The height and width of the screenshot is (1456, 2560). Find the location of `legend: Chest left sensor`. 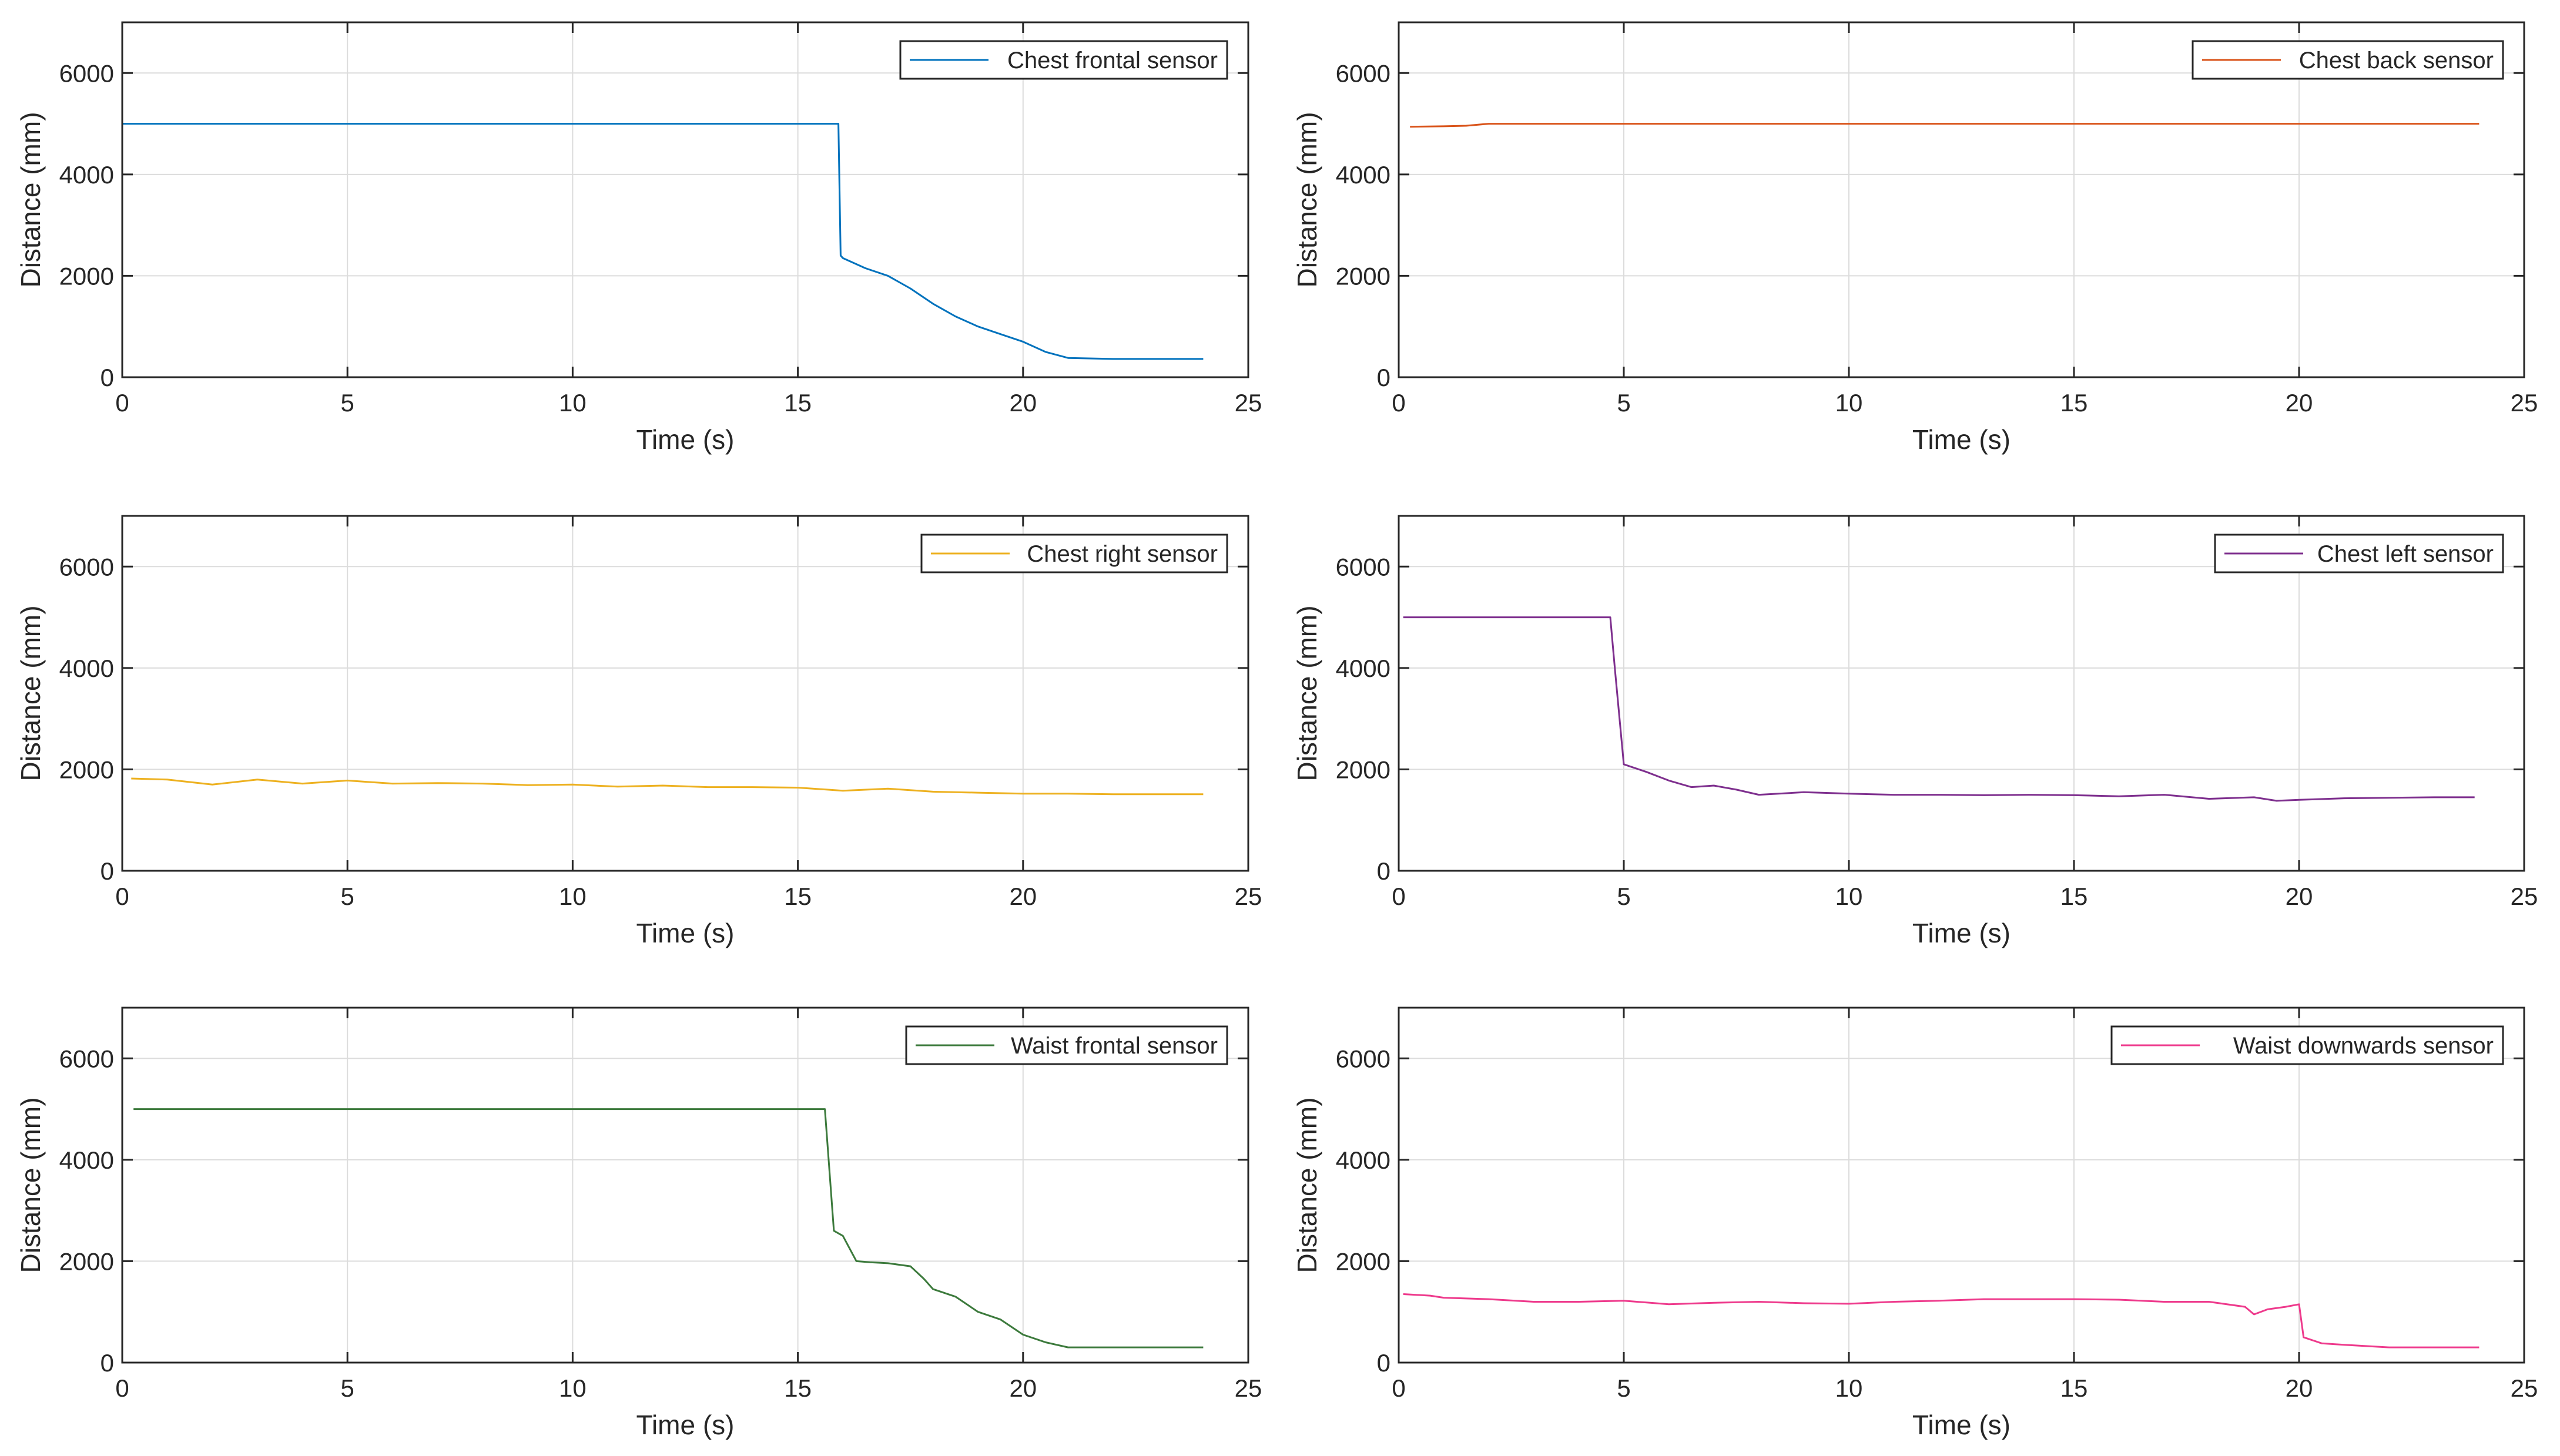

legend: Chest left sensor is located at coordinates (2359, 553).